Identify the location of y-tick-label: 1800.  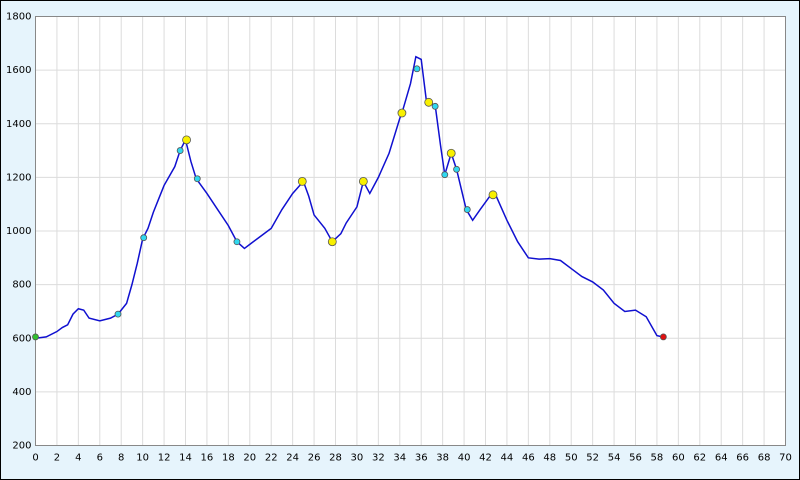
(18, 17).